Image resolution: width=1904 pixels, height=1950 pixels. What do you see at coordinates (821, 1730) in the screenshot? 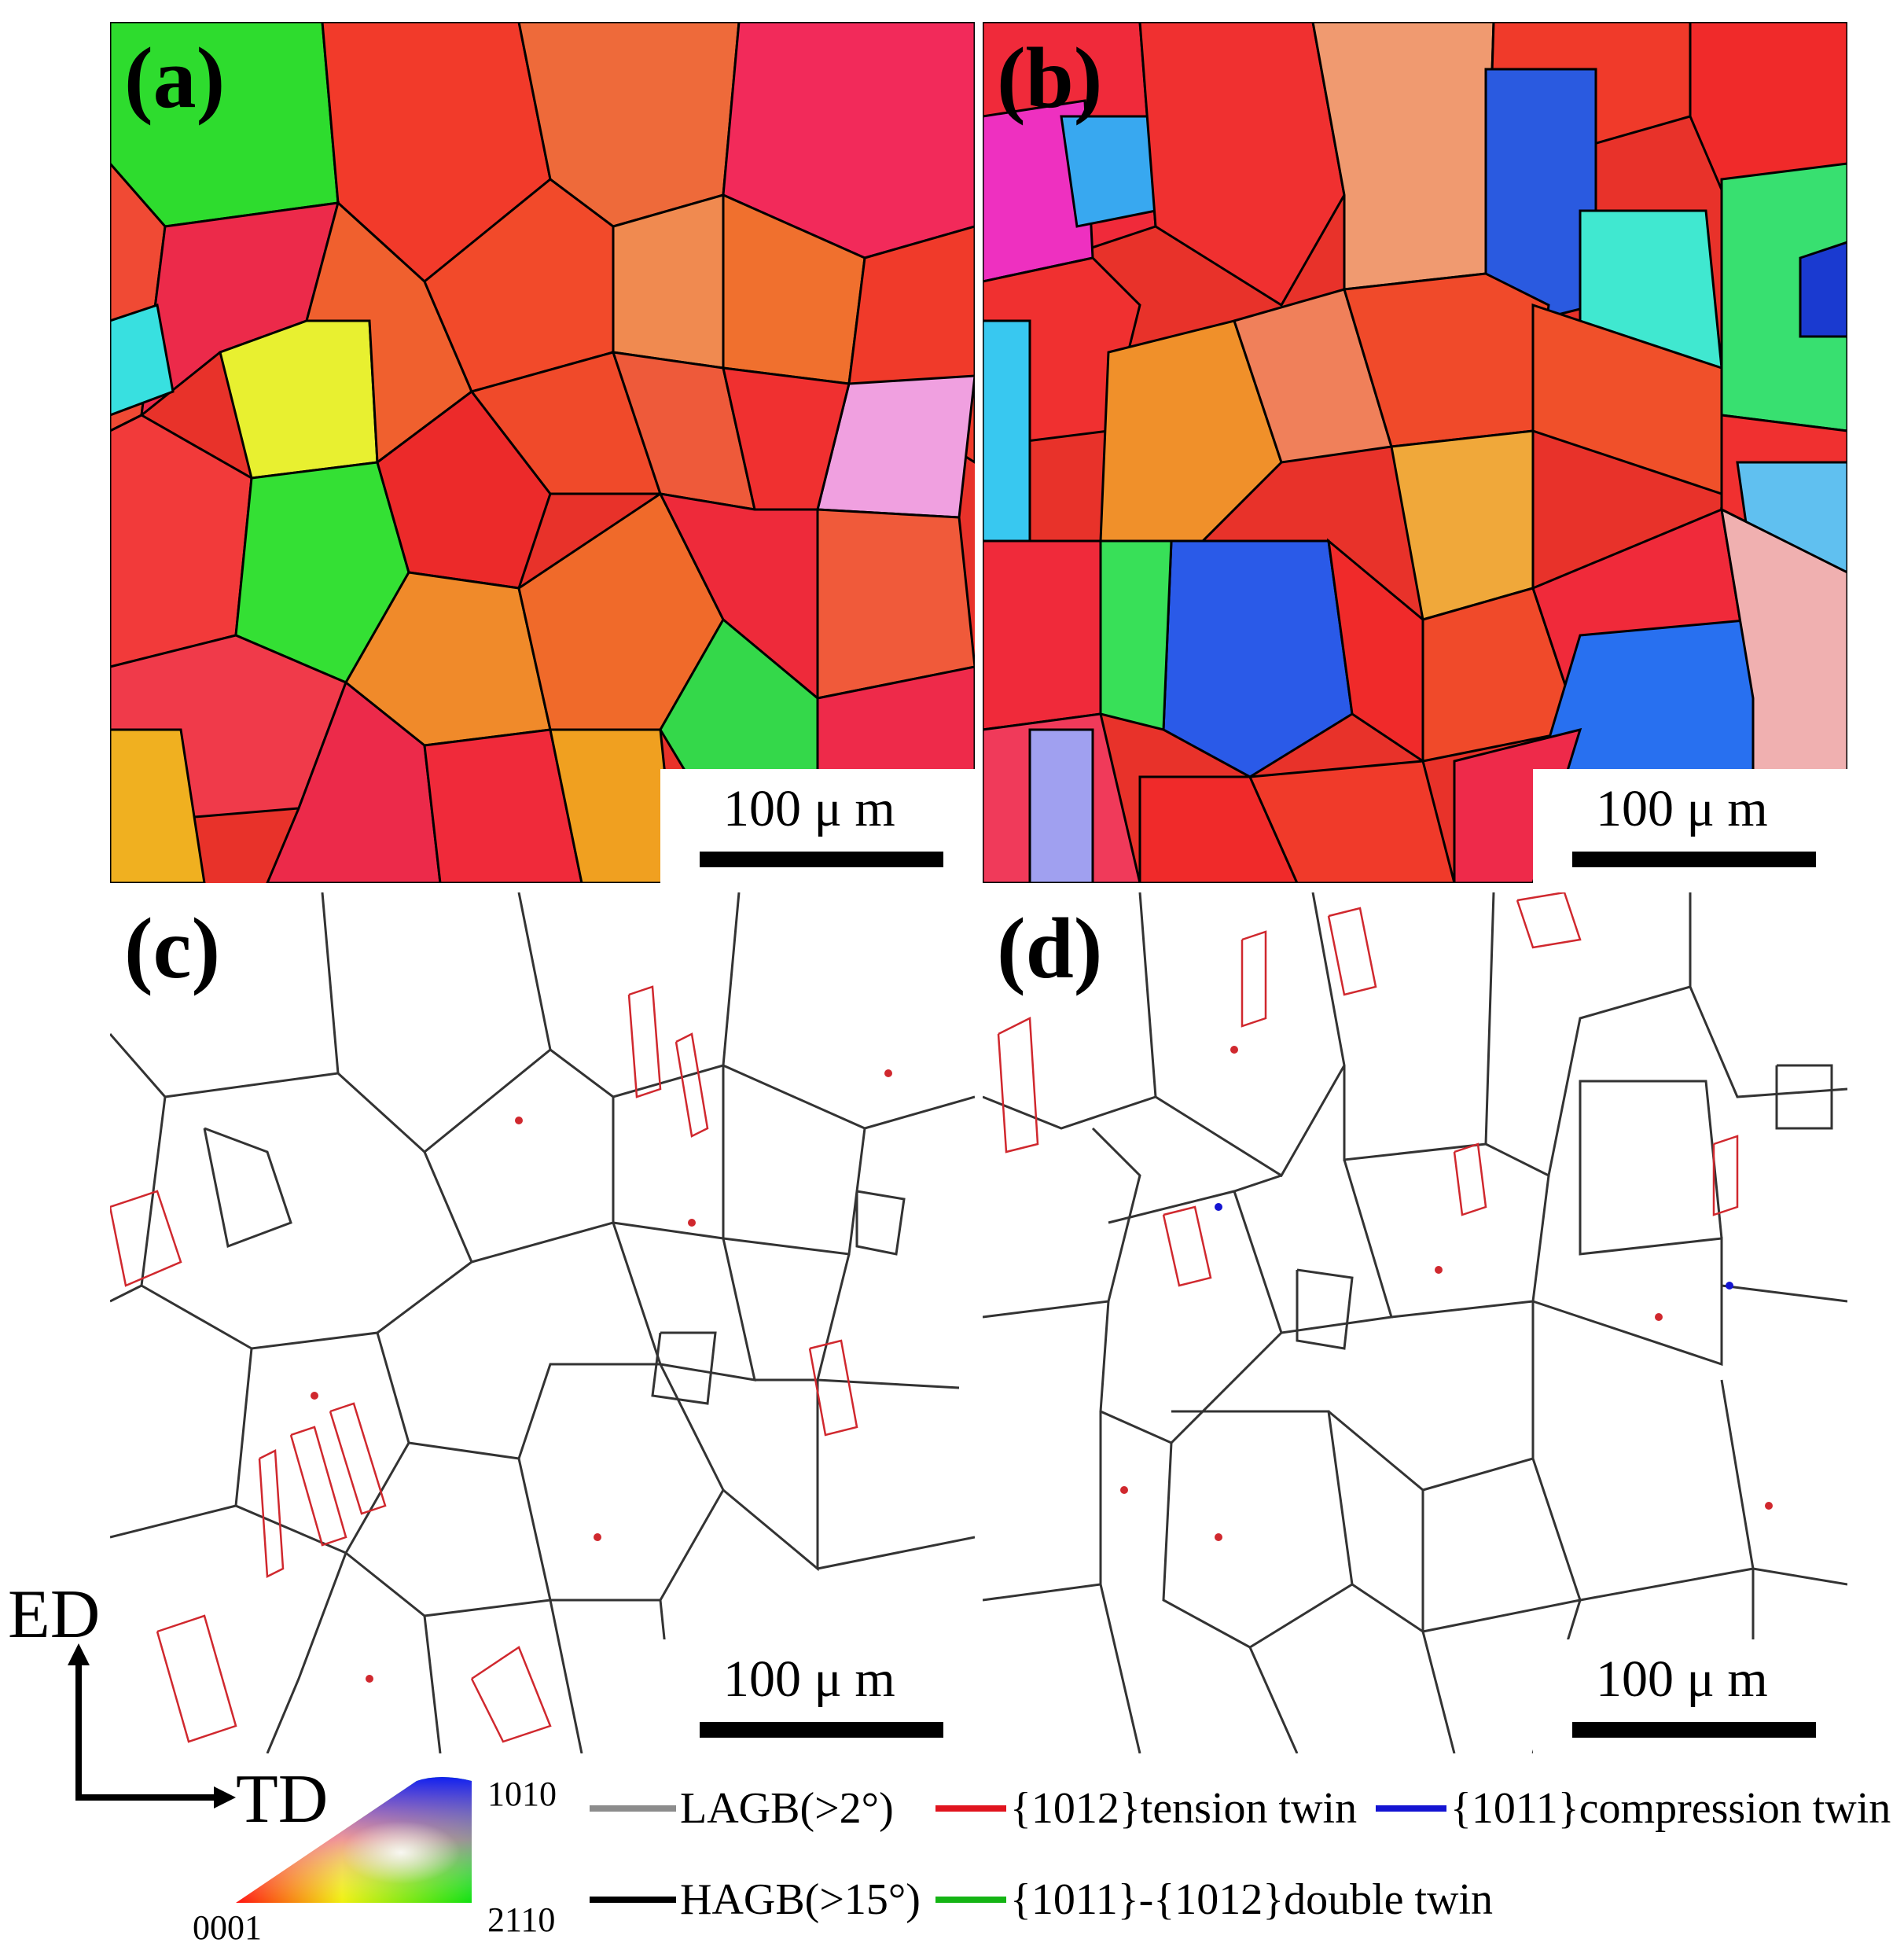
I see `panel-c-scale-bar` at bounding box center [821, 1730].